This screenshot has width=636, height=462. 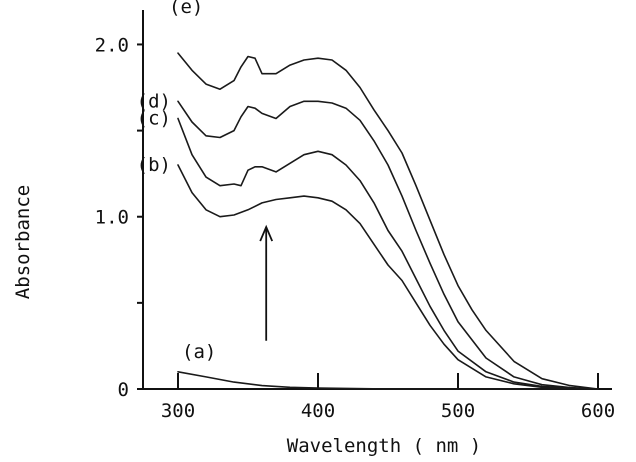 What do you see at coordinates (112, 218) in the screenshot?
I see `y-tick-label: 1.0` at bounding box center [112, 218].